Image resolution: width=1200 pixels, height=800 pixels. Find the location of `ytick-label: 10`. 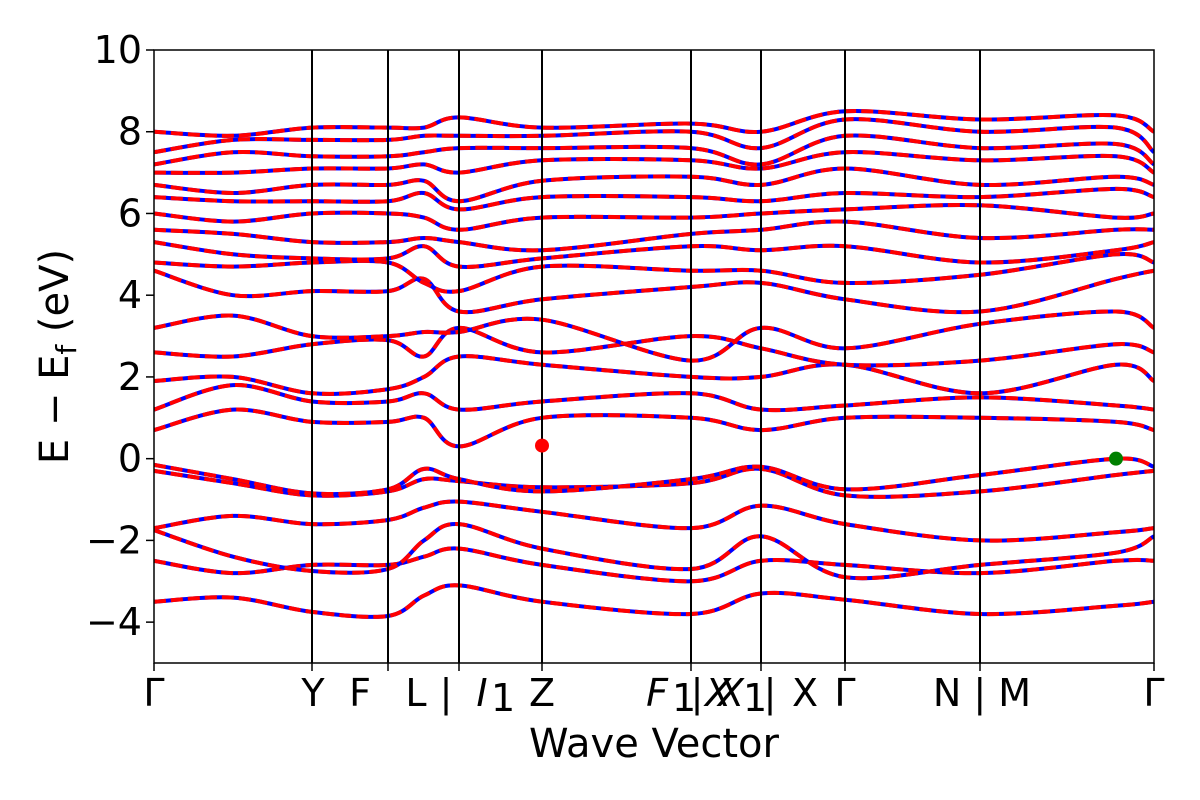

ytick-label: 10 is located at coordinates (118, 50).